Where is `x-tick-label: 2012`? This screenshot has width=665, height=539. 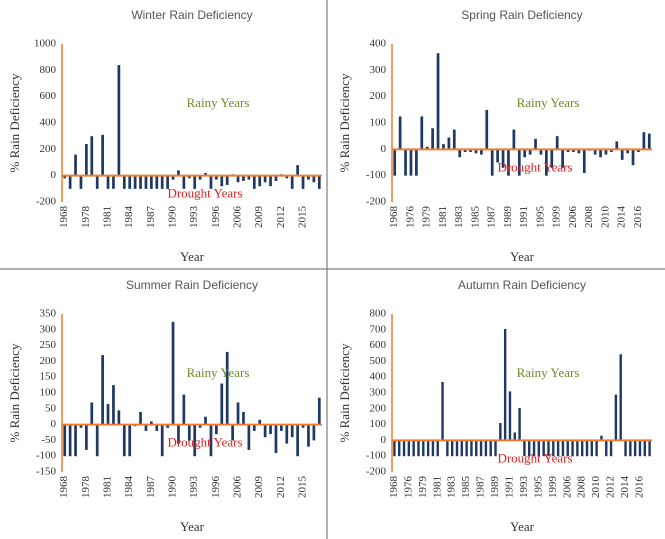 x-tick-label: 2012 is located at coordinates (281, 487).